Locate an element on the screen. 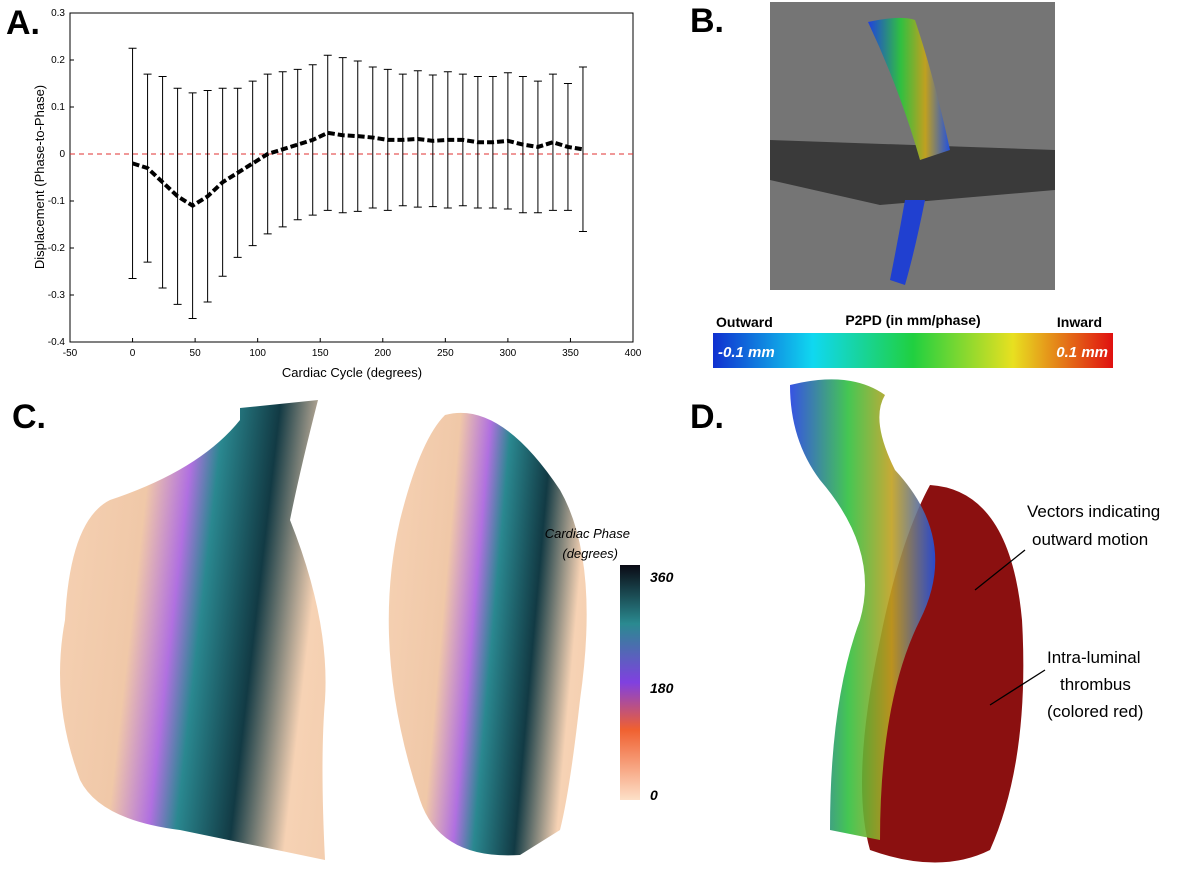 Image resolution: width=1200 pixels, height=873 pixels. annotation: Intra-luminal is located at coordinates (1094, 657).